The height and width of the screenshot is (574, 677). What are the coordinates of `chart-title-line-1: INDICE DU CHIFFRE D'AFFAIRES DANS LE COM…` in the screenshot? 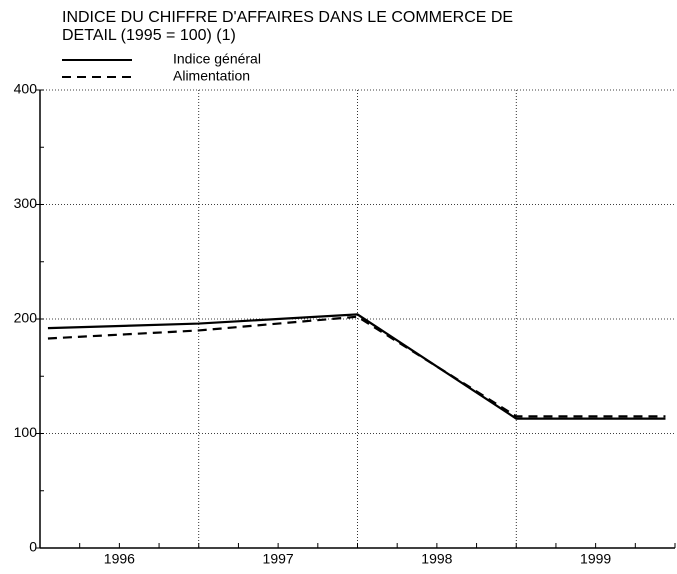 It's located at (287, 26).